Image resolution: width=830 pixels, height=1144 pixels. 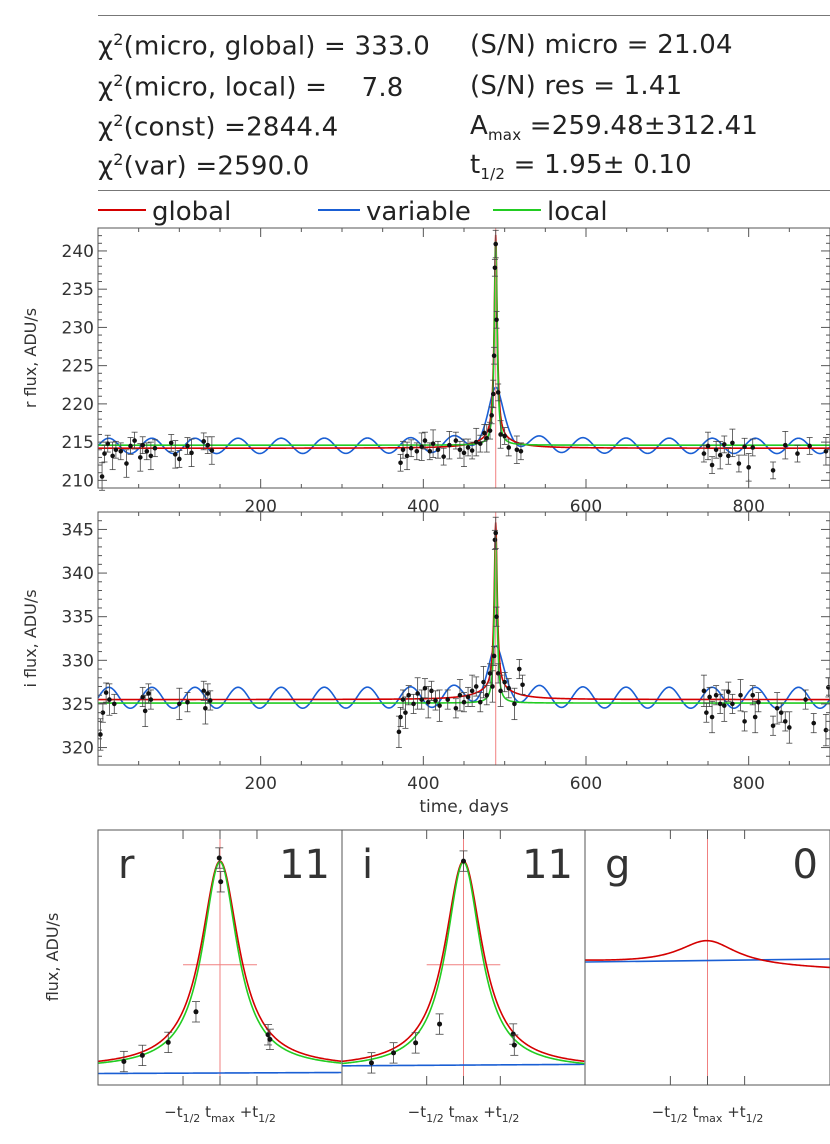 What do you see at coordinates (464, 620) in the screenshot?
I see `local-curve` at bounding box center [464, 620].